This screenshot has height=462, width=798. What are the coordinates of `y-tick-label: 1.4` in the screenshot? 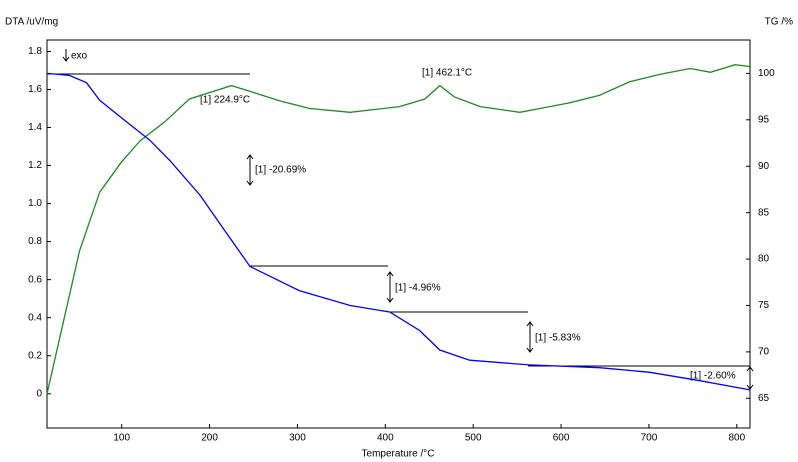 It's located at (35, 127).